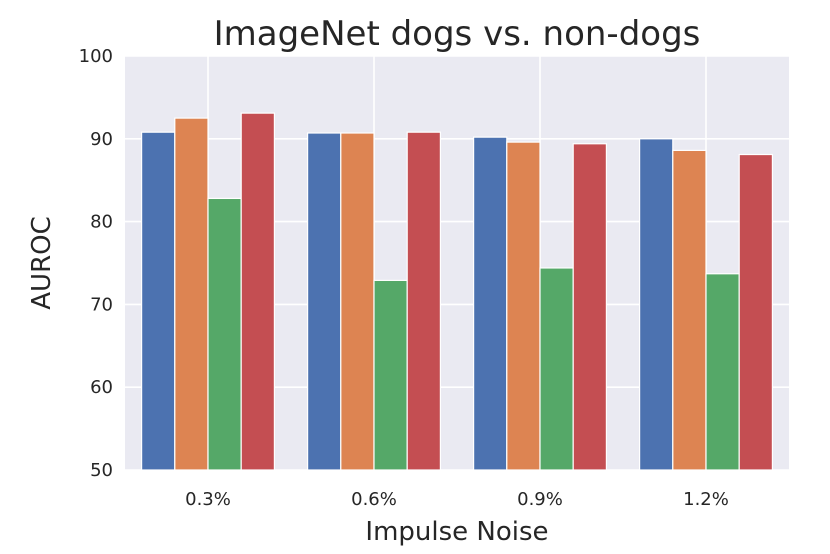  I want to click on y-tick-label: 80, so click(101, 222).